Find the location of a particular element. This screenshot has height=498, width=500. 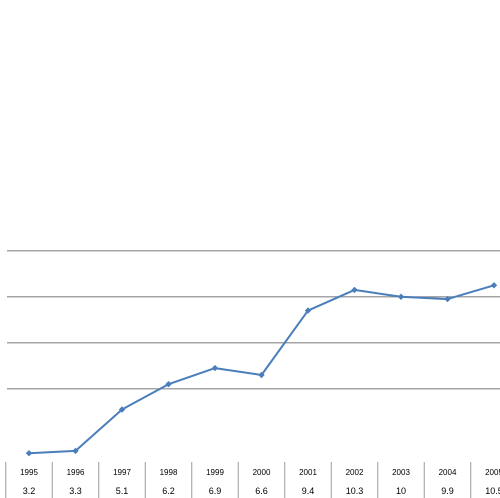

category-label: 2005 is located at coordinates (492, 472).